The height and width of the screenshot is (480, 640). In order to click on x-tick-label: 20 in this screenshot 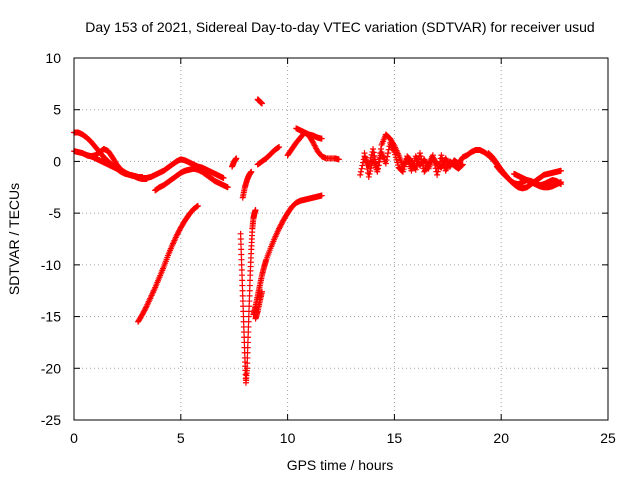, I will do `click(501, 438)`.